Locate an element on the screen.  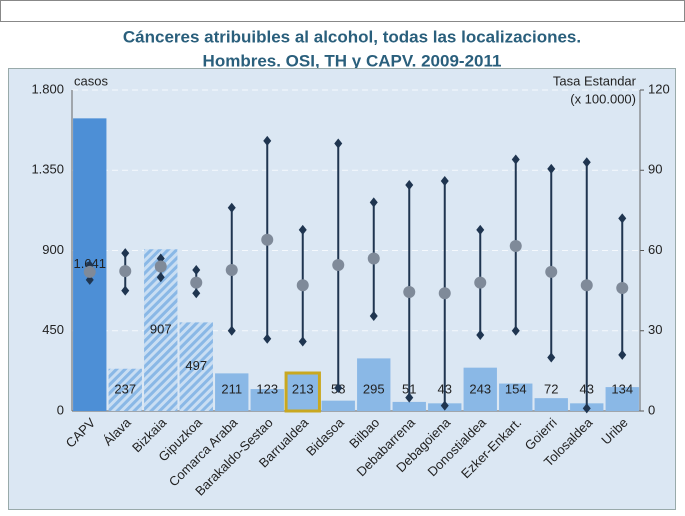
y-tick-label: 0 is located at coordinates (60, 409).